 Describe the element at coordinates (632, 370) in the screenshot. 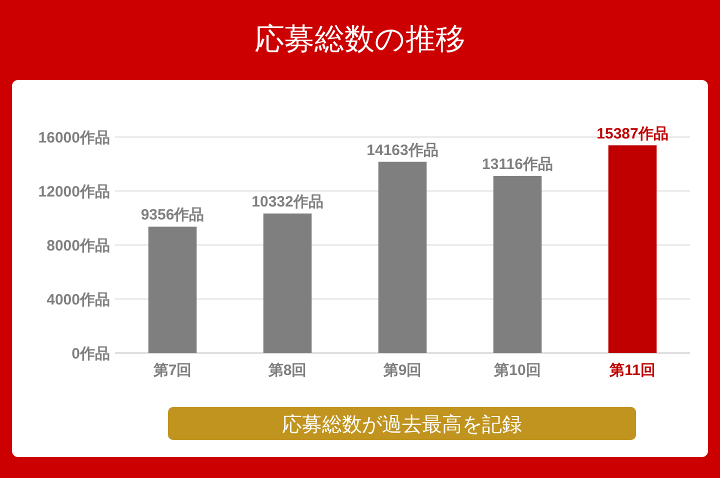

I see `x-tick-label: 第11回` at that location.